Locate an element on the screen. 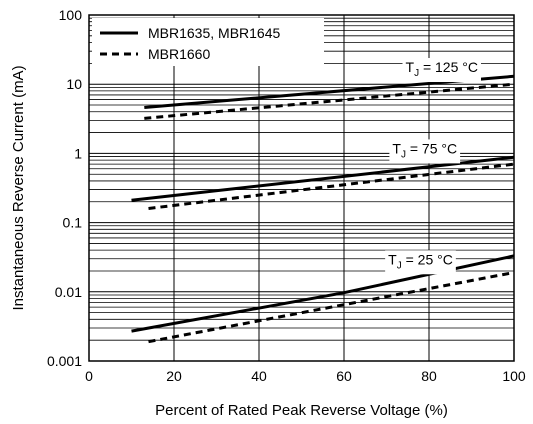  x-tick-label: 80 is located at coordinates (429, 376).